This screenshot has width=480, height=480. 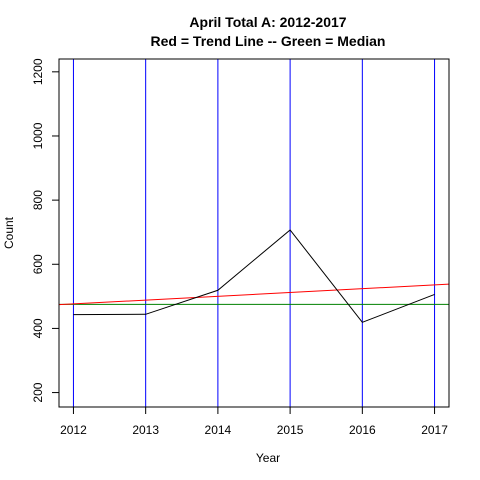 I want to click on reference-lines, so click(x=254, y=294).